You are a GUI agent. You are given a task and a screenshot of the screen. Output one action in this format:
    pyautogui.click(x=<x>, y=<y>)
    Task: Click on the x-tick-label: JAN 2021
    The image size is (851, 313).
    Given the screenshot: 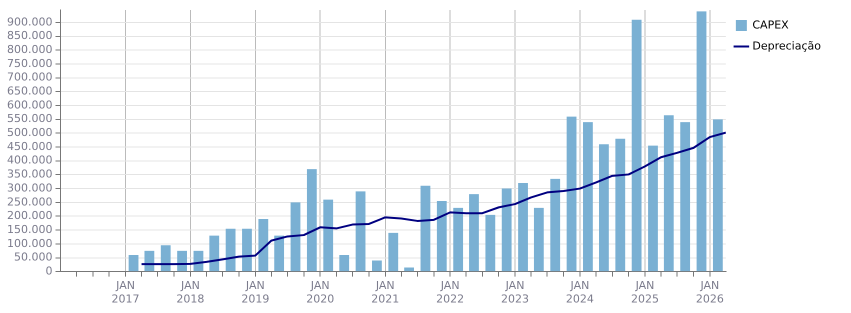 What is the action you would take?
    pyautogui.click(x=385, y=292)
    